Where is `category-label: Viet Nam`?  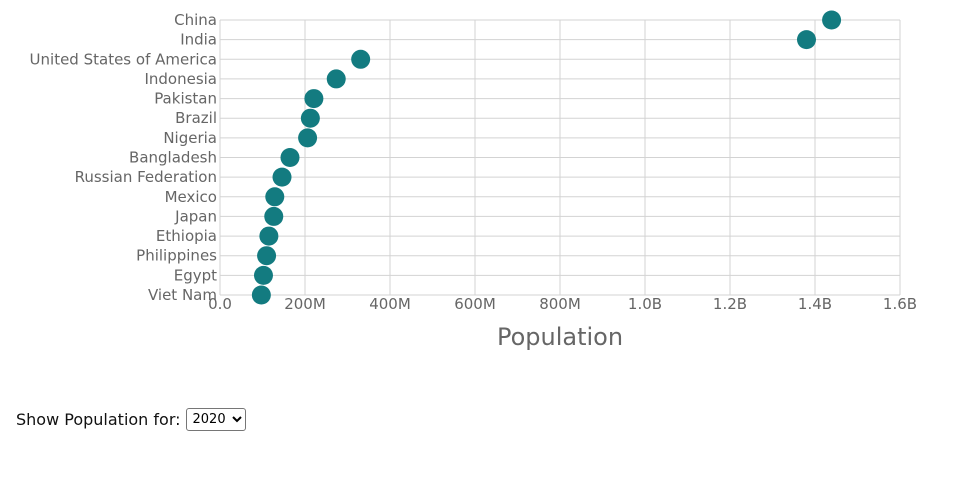
category-label: Viet Nam is located at coordinates (182, 295).